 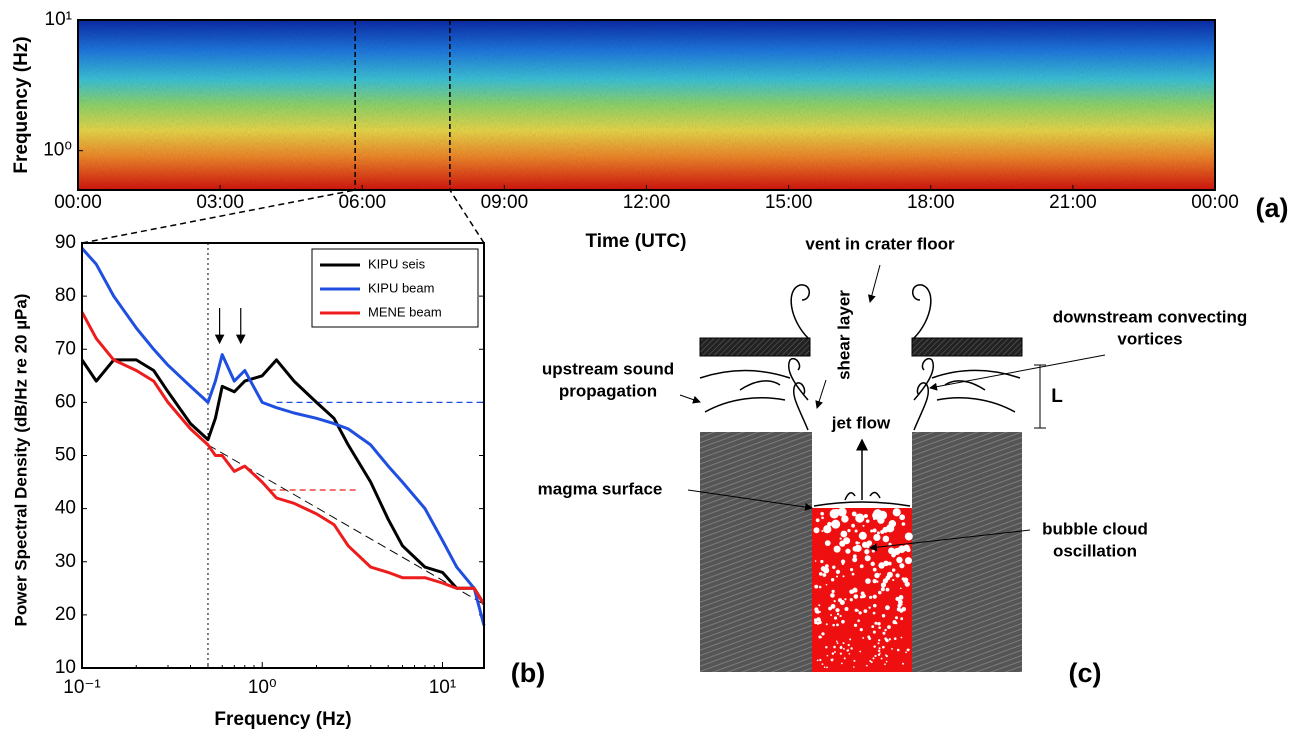 What do you see at coordinates (65, 508) in the screenshot?
I see `y-tick-label: 40` at bounding box center [65, 508].